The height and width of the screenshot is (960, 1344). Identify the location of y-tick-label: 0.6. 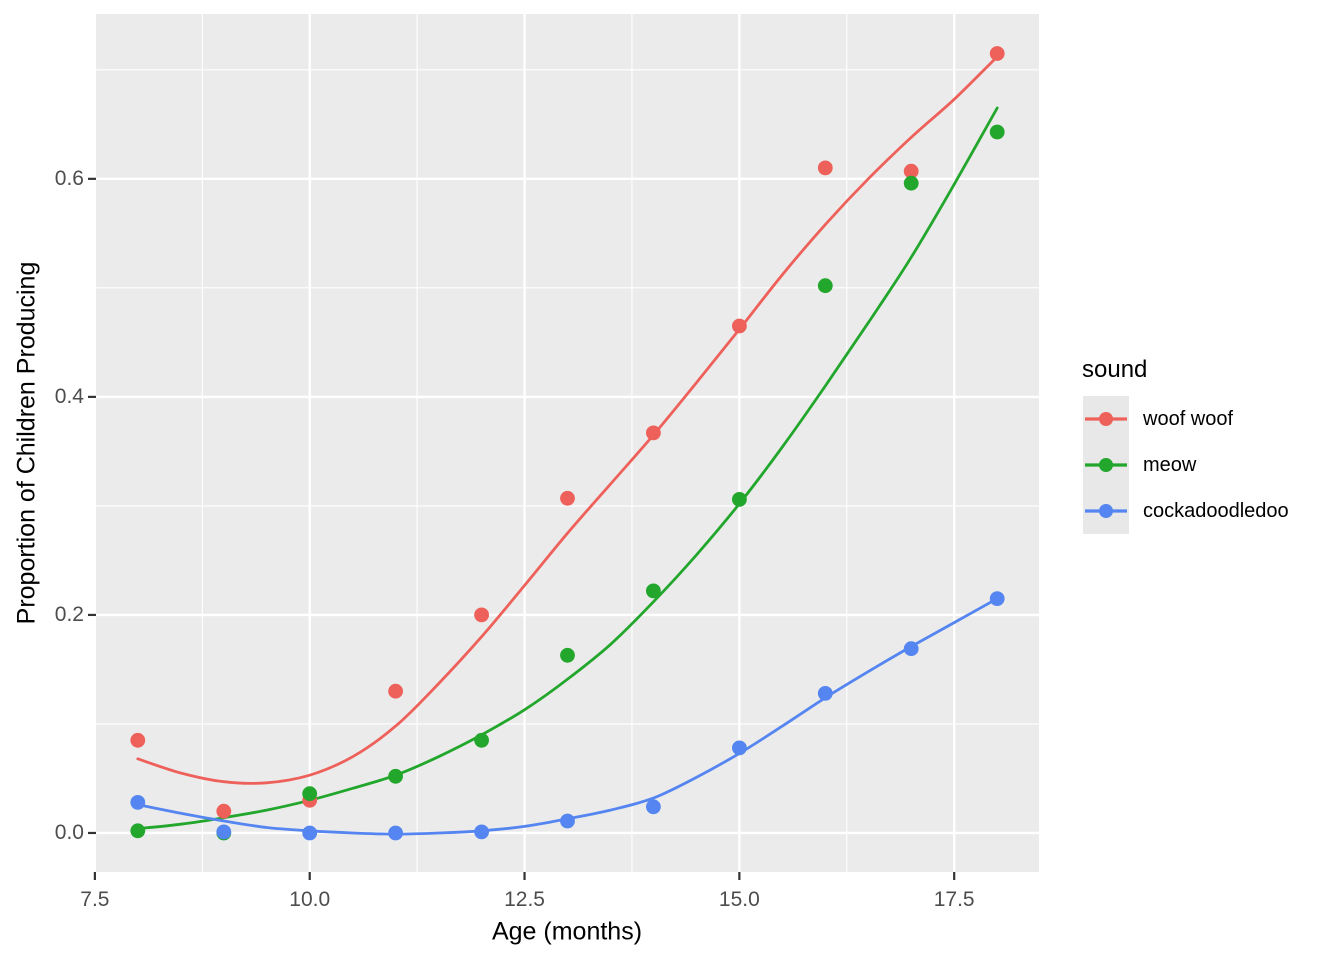
(69, 178).